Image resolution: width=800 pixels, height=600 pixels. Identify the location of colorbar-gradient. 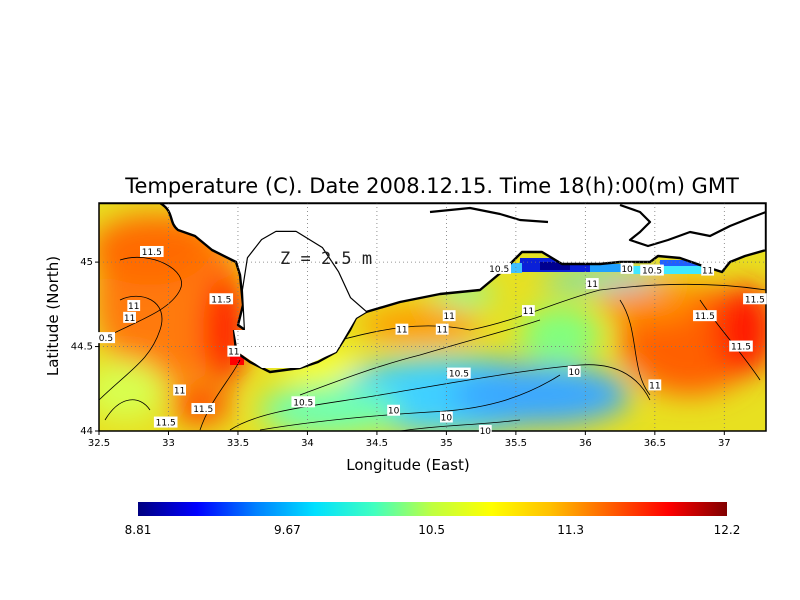
(432, 509).